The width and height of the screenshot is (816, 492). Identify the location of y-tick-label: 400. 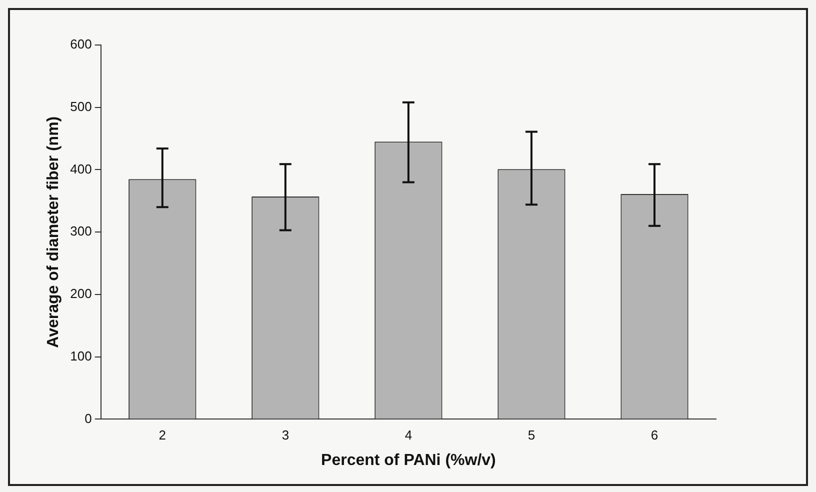
(81, 168).